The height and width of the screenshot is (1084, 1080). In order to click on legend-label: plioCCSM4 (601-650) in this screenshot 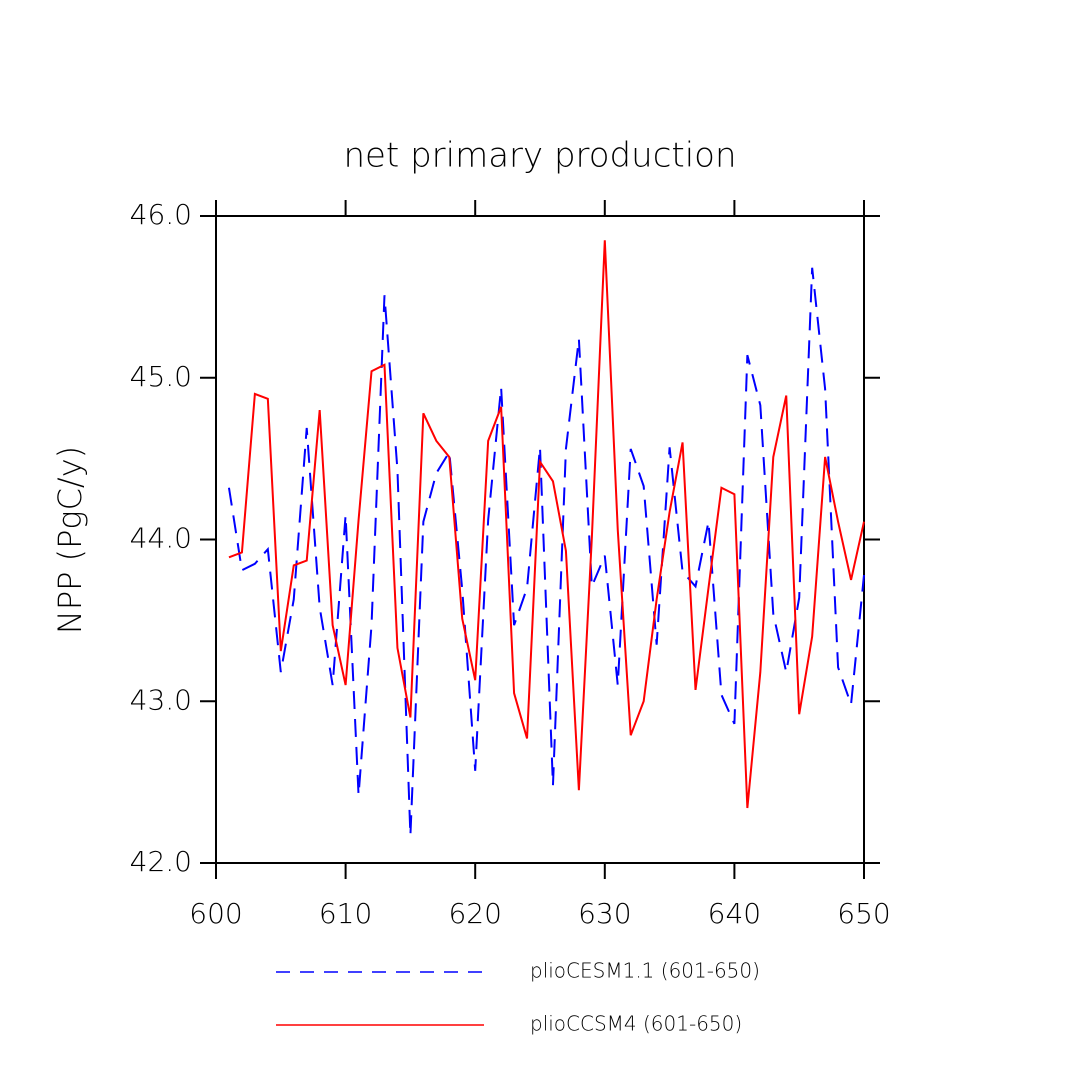, I will do `click(636, 1024)`.